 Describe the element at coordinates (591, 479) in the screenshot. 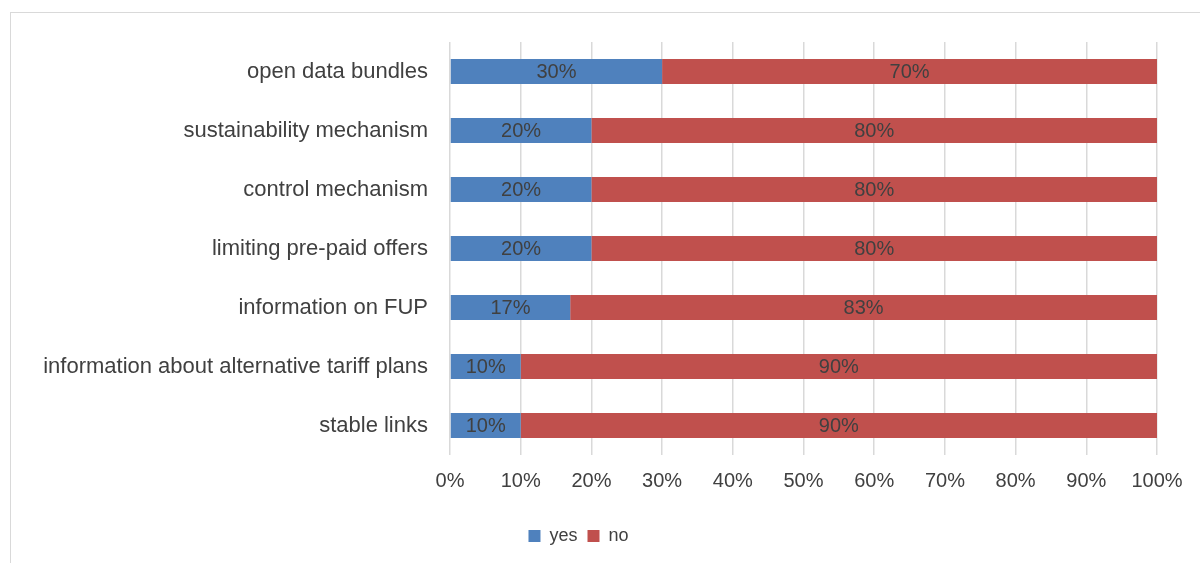

I see `x-tick-label: 20%` at that location.